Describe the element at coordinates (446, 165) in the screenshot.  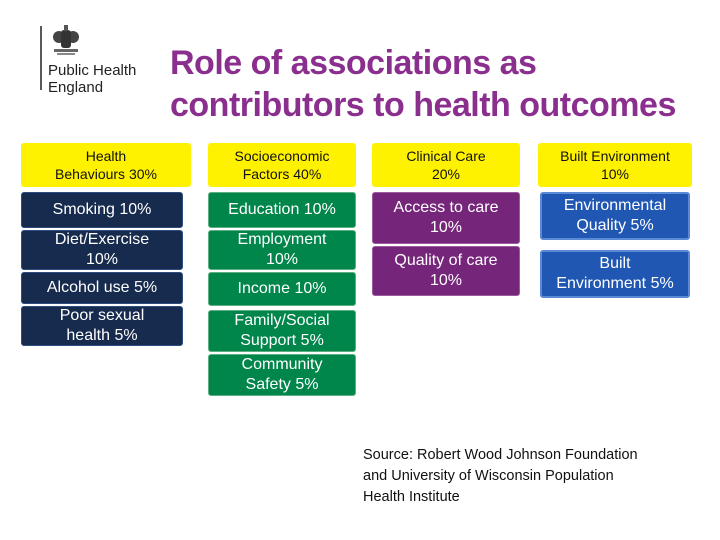
I see `clinical-care-header: Clinical Care 20%` at that location.